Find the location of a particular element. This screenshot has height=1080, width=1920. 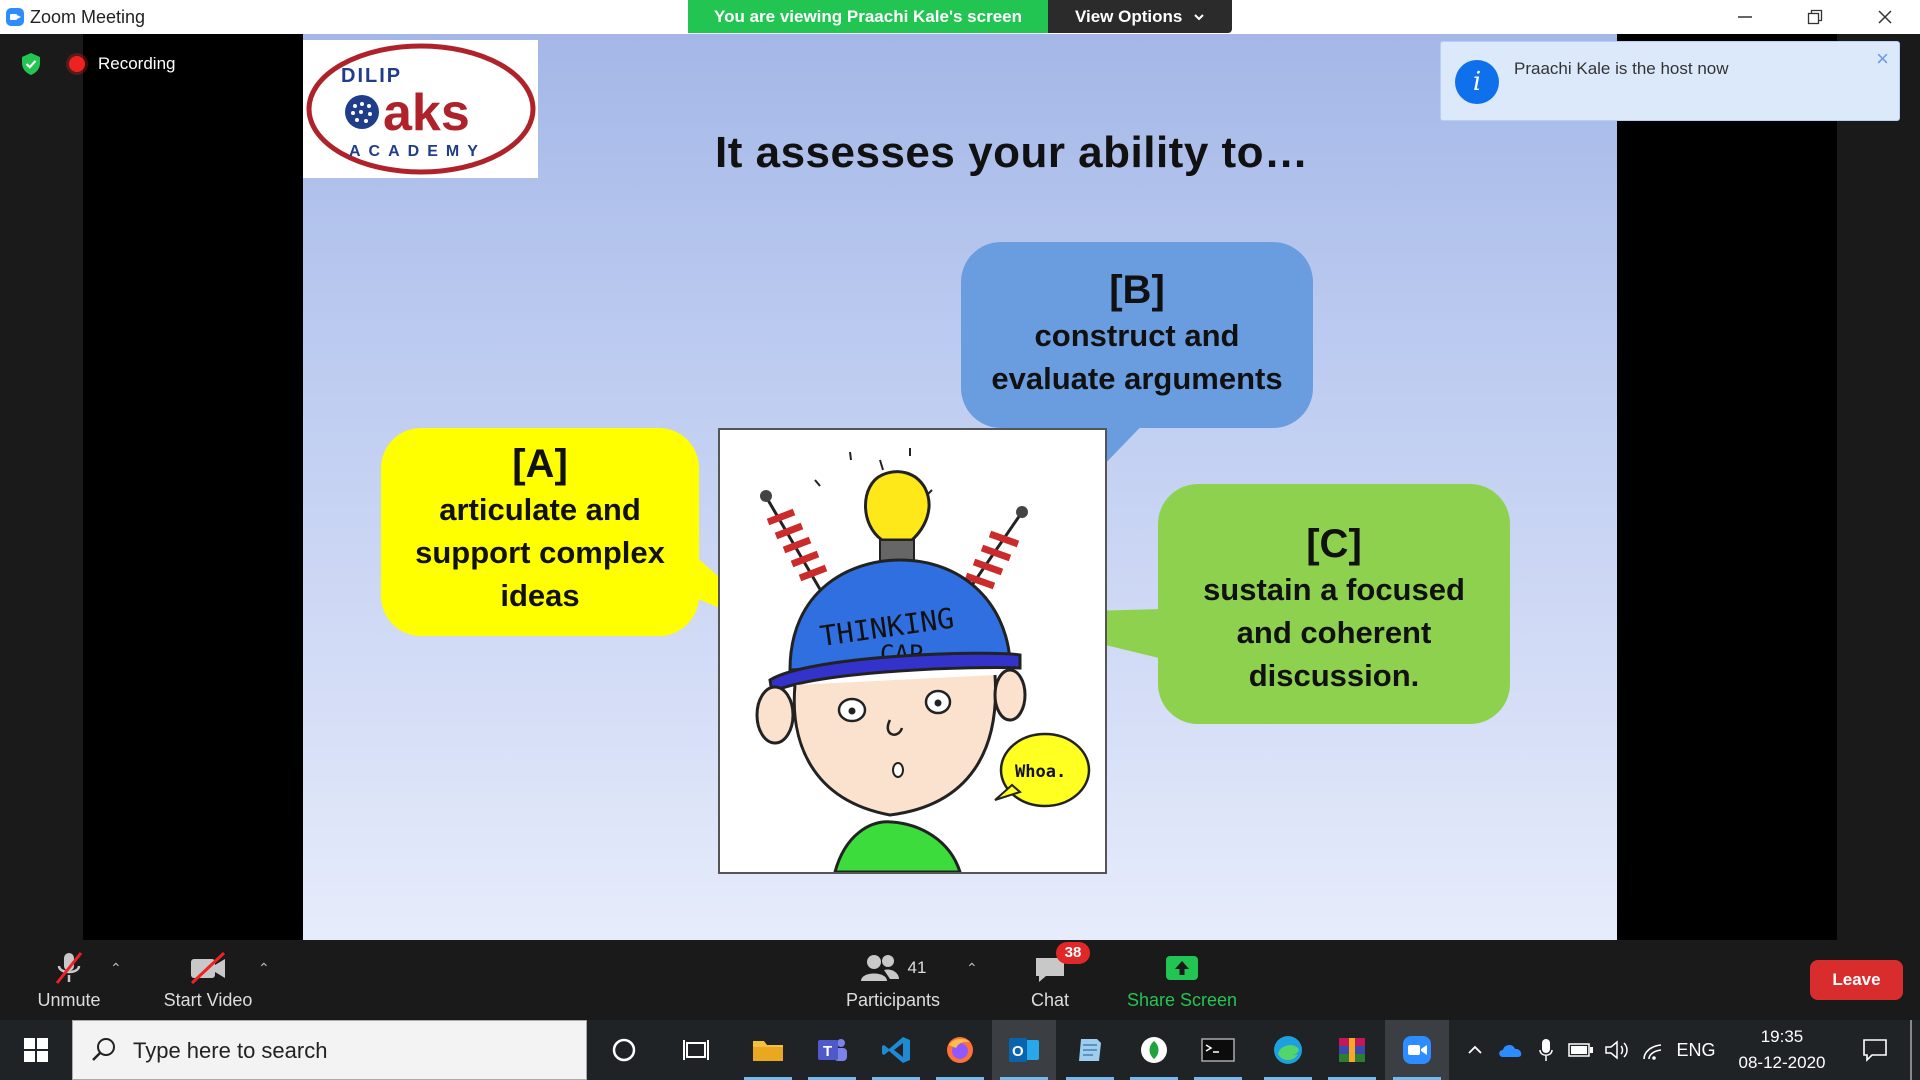

tray-overflow-button is located at coordinates (1475, 1050).